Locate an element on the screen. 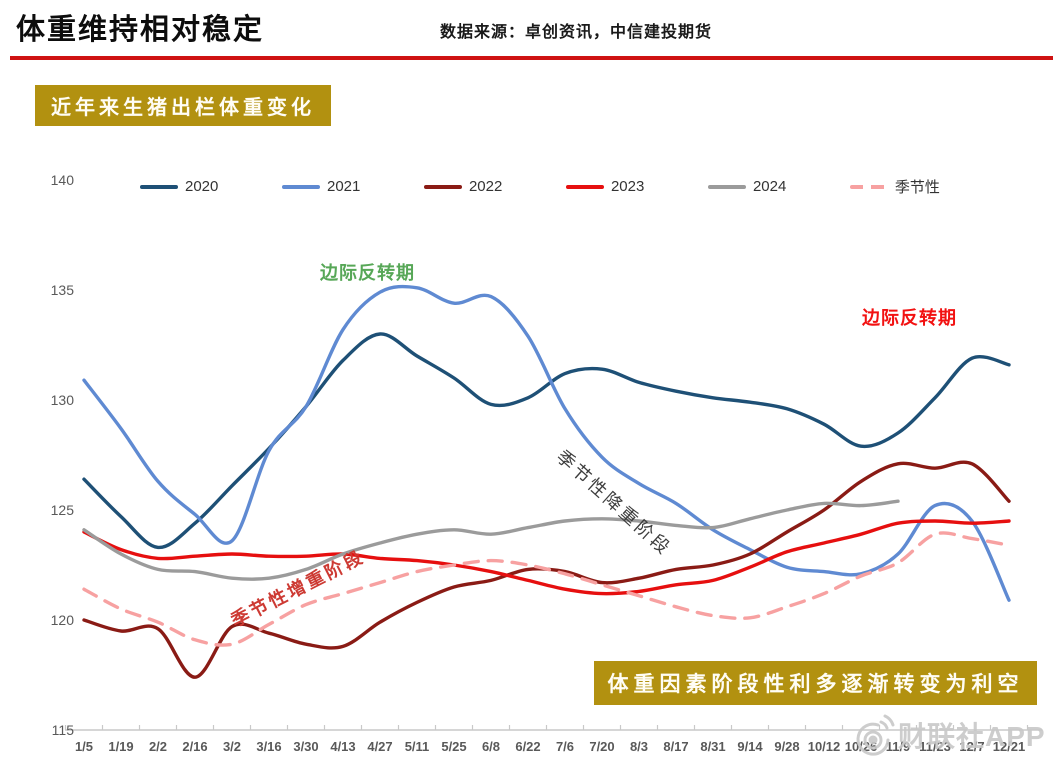 The image size is (1053, 765). legend-swatch-2021 is located at coordinates (300, 186).